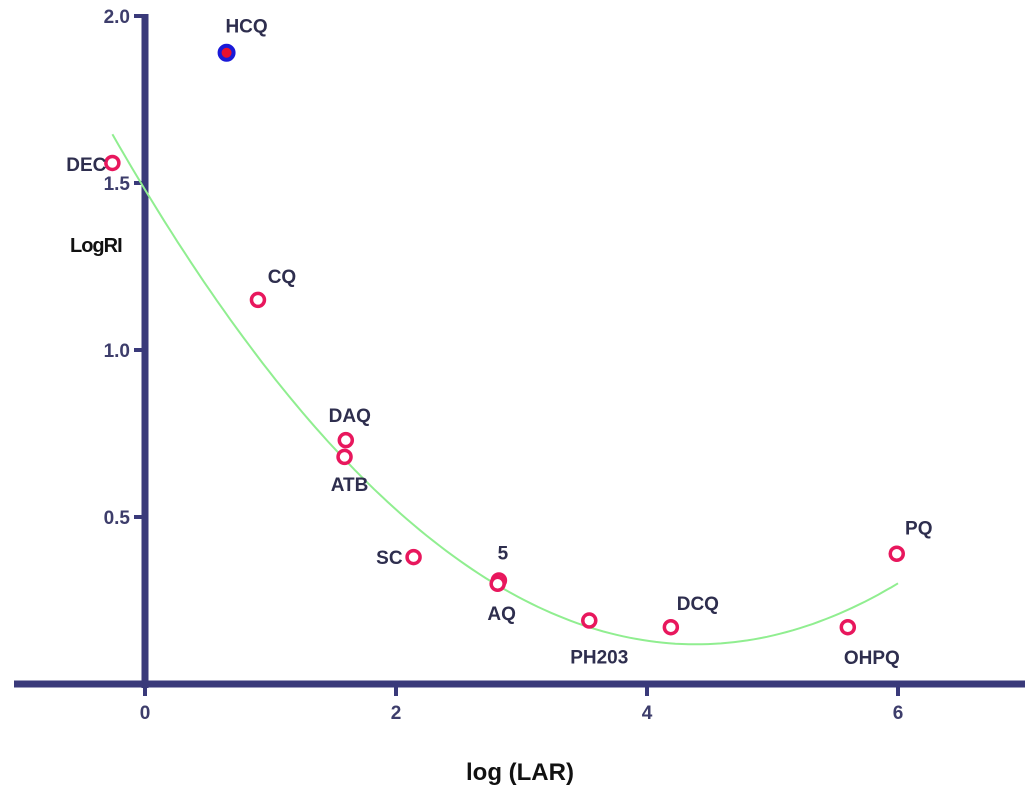  Describe the element at coordinates (117, 518) in the screenshot. I see `y-tick-label: 0.5` at that location.